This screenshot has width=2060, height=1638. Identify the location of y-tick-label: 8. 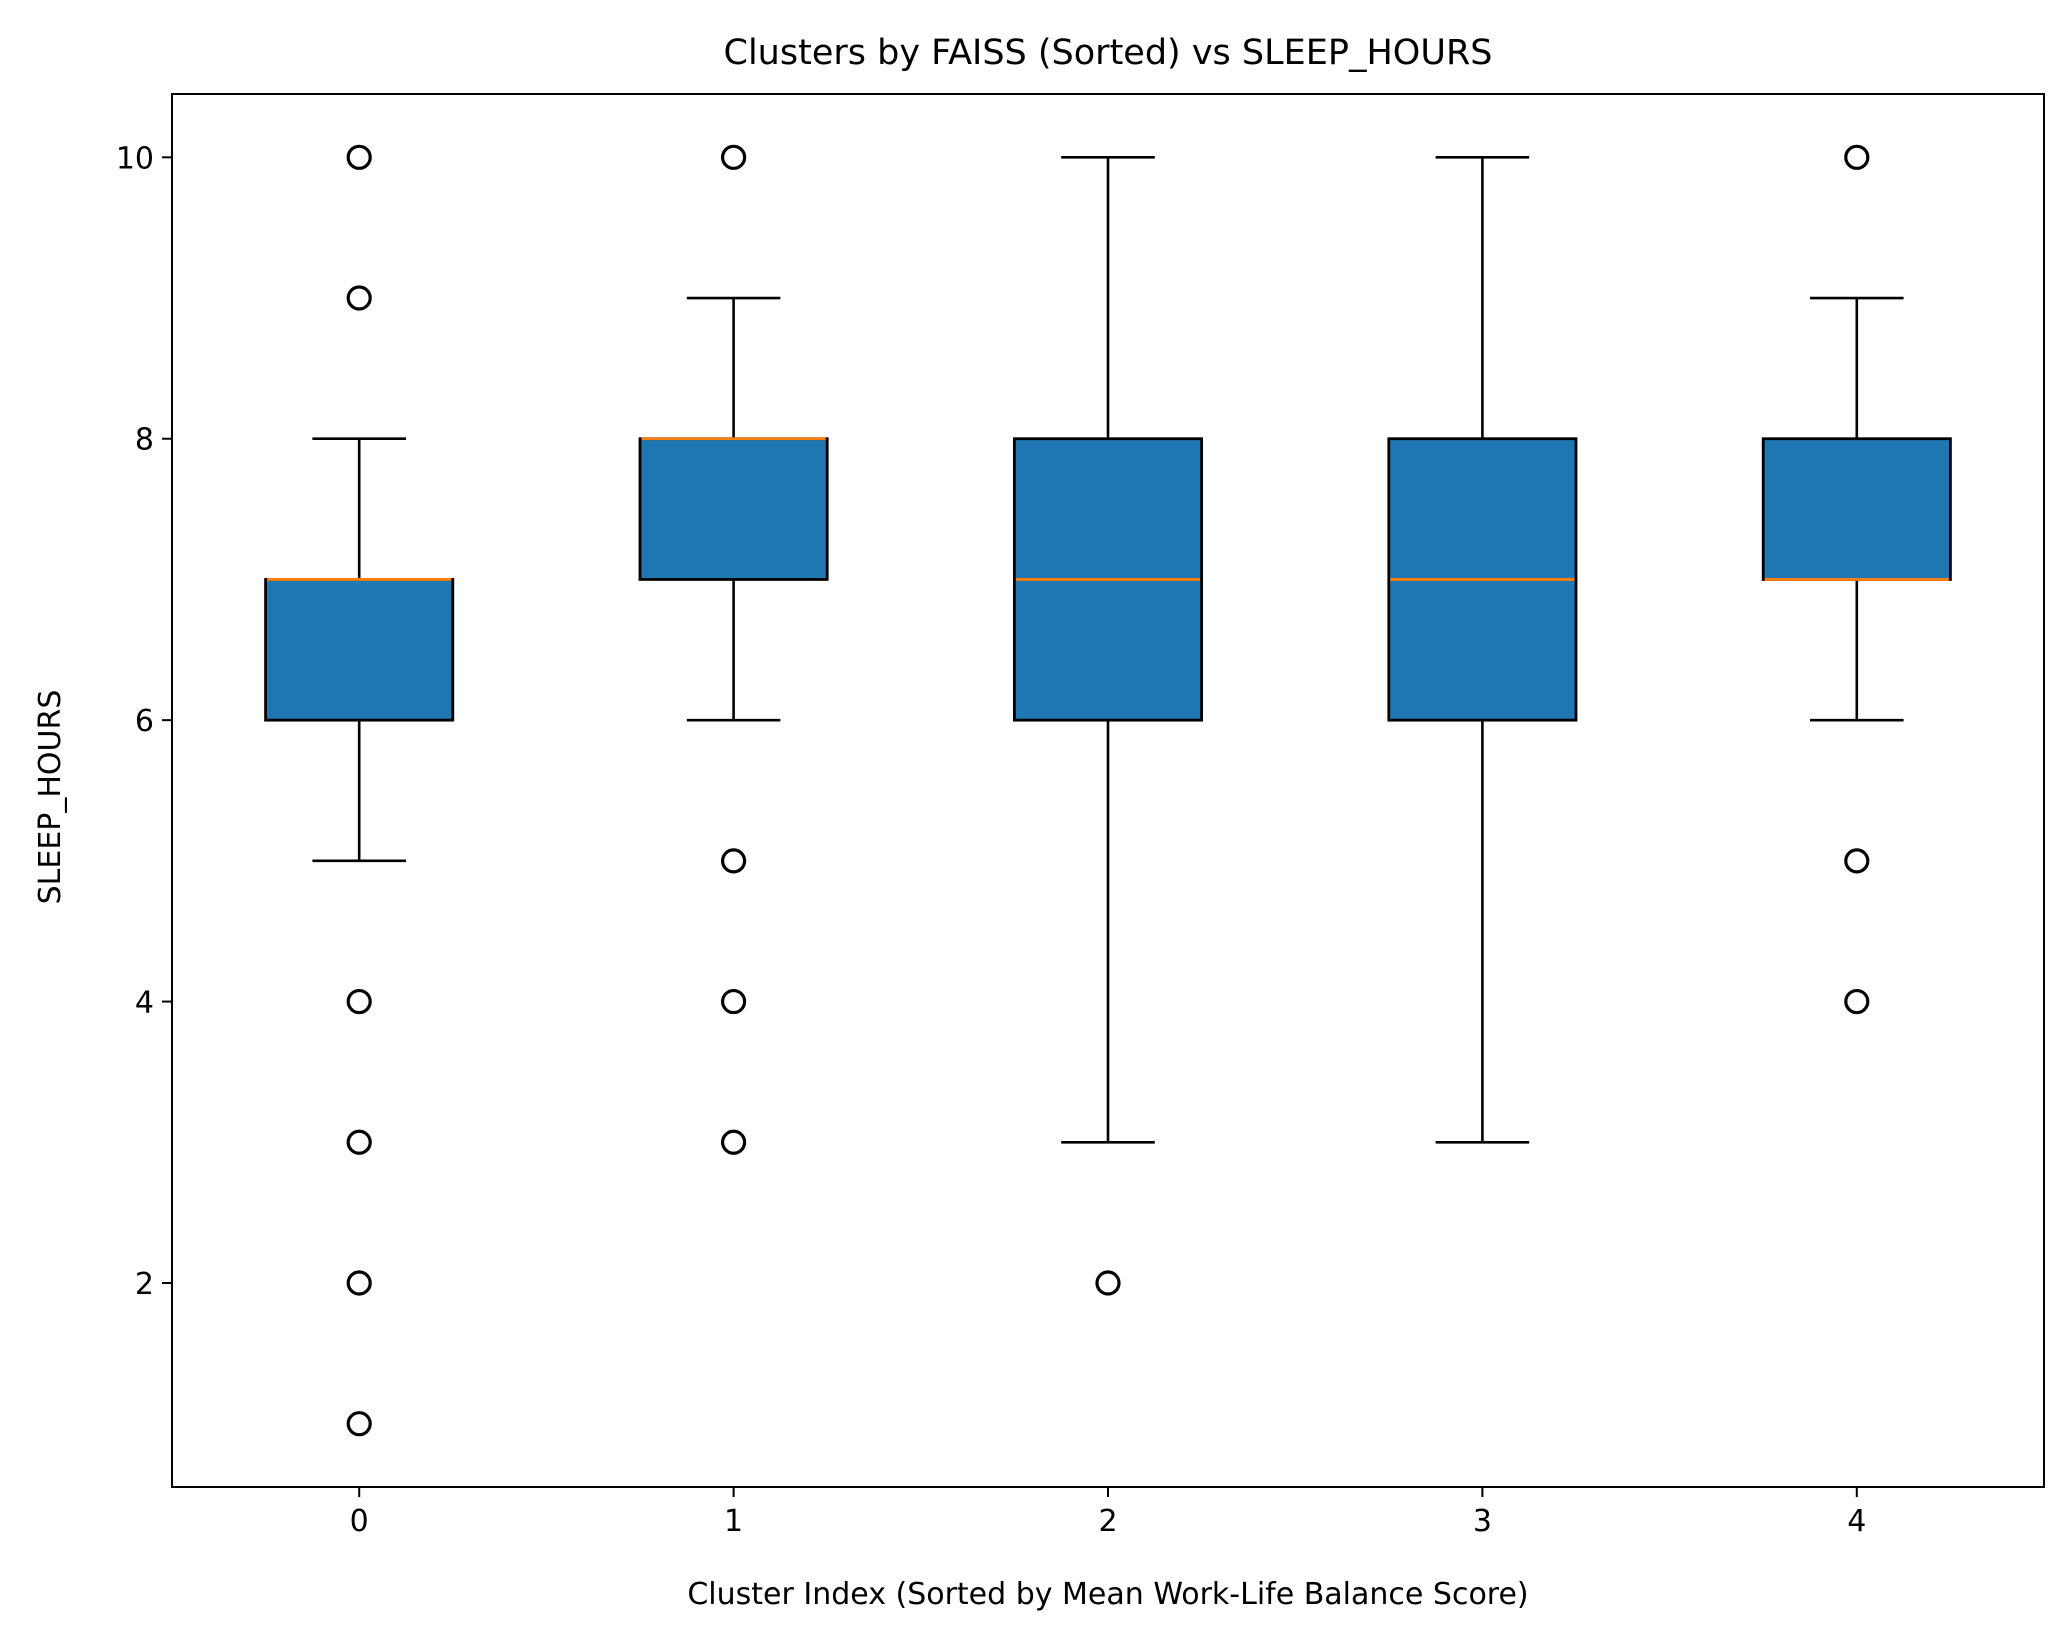
(144, 440).